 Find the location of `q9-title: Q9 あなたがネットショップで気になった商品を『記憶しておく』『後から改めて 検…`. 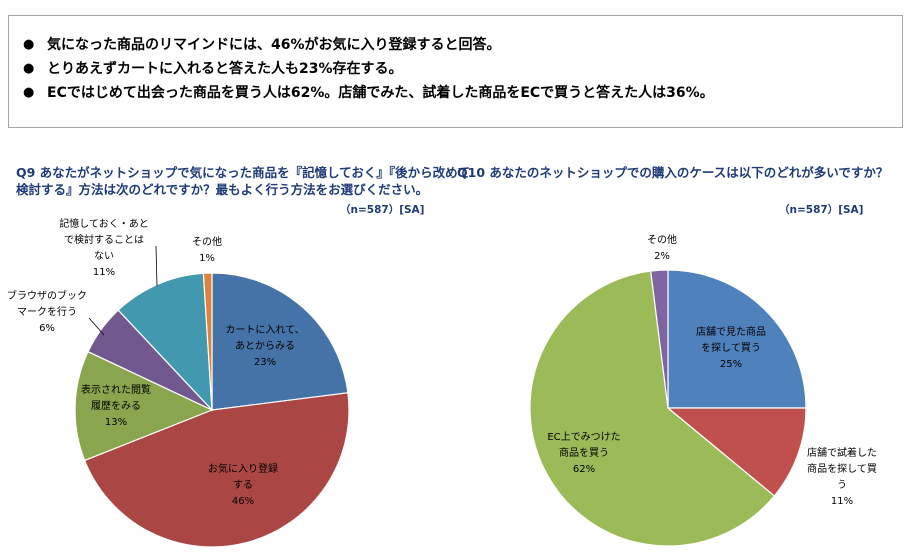

q9-title: Q9 あなたがネットショップで気になった商品を『記憶しておく』『後から改めて 検… is located at coordinates (243, 181).